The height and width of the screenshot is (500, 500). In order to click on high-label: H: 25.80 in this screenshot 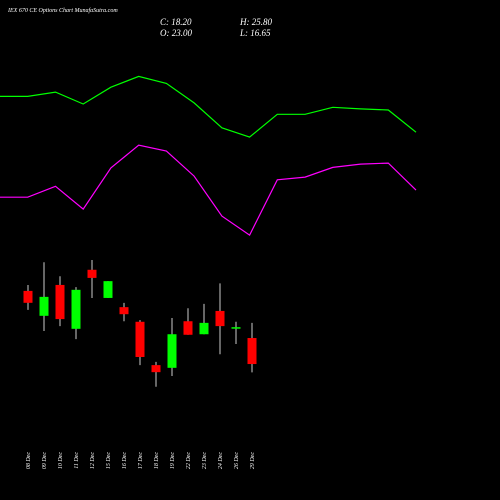, I will do `click(255, 22)`.